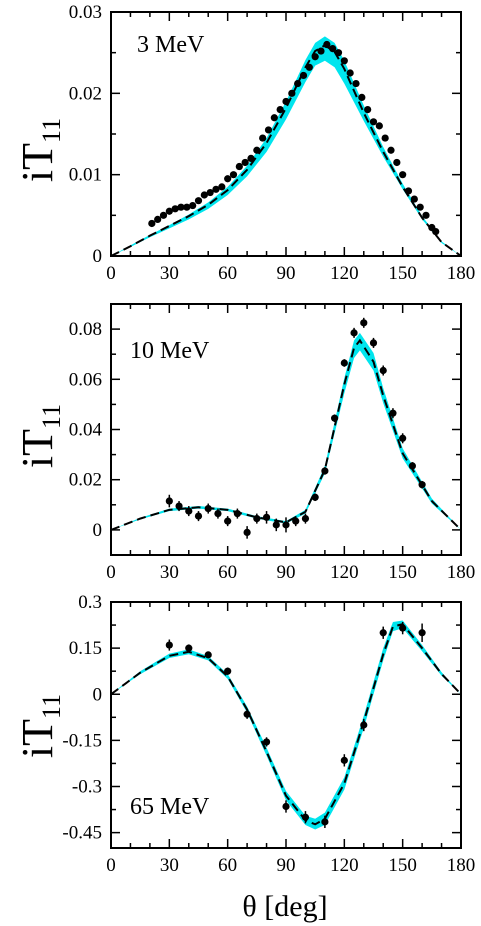 The image size is (481, 926). I want to click on energy-label: 10 MeV, so click(170, 351).